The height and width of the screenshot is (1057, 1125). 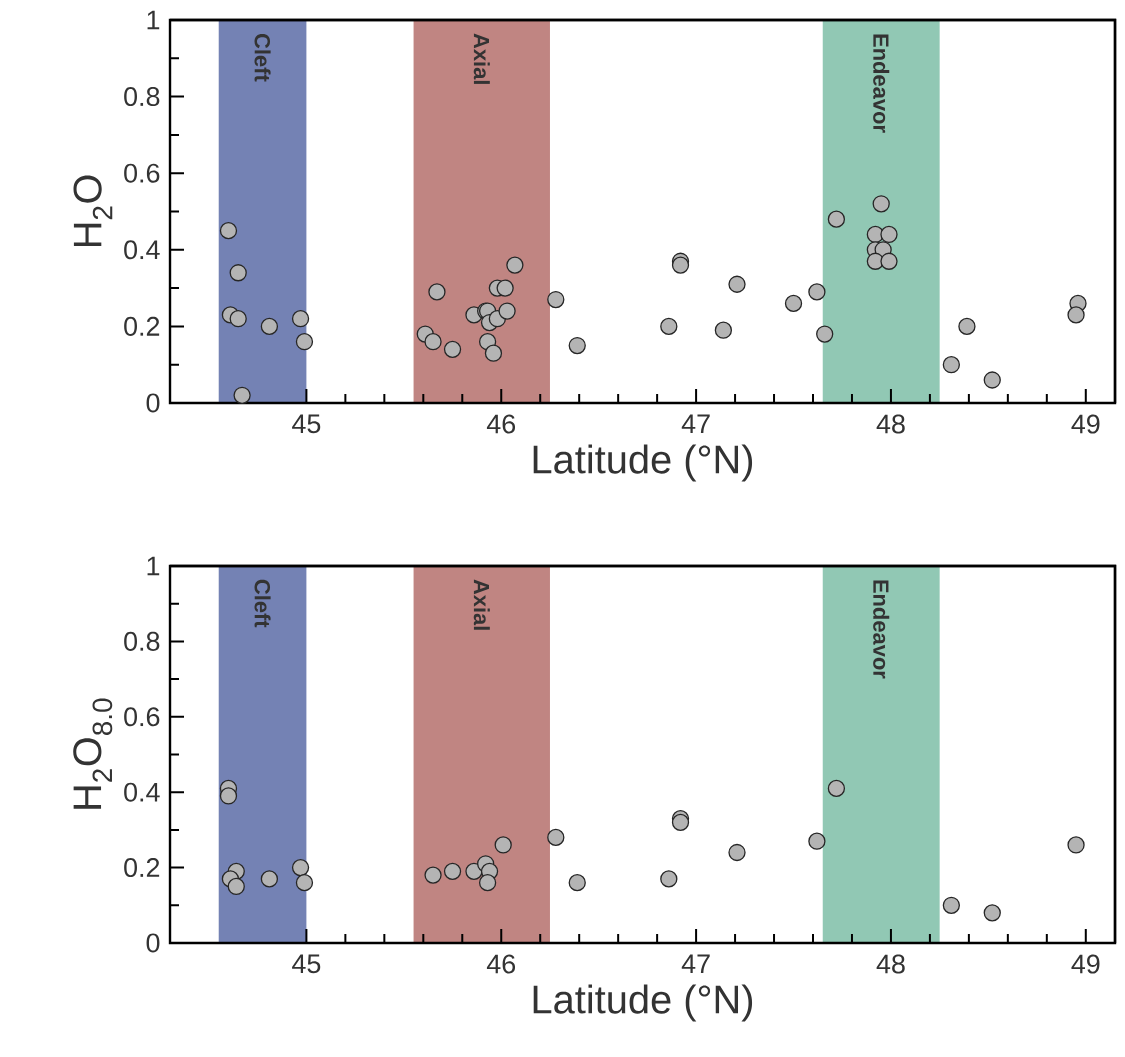 I want to click on y-axis-title: H$_{2}$O, so click(x=93, y=211).